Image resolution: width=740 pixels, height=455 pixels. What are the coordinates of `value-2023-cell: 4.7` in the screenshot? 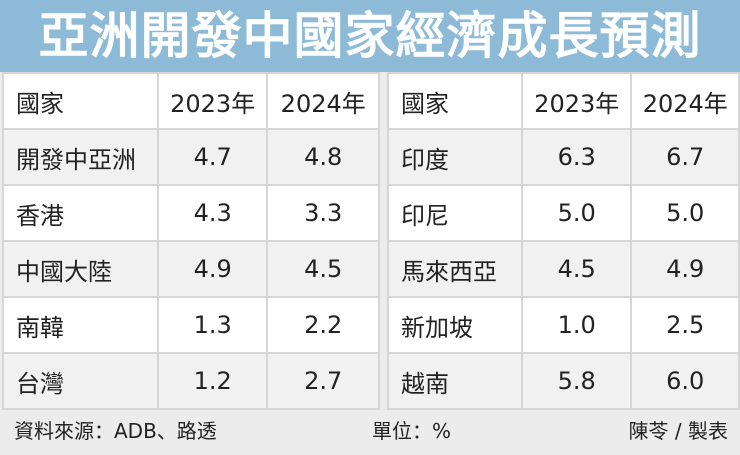 It's located at (212, 157).